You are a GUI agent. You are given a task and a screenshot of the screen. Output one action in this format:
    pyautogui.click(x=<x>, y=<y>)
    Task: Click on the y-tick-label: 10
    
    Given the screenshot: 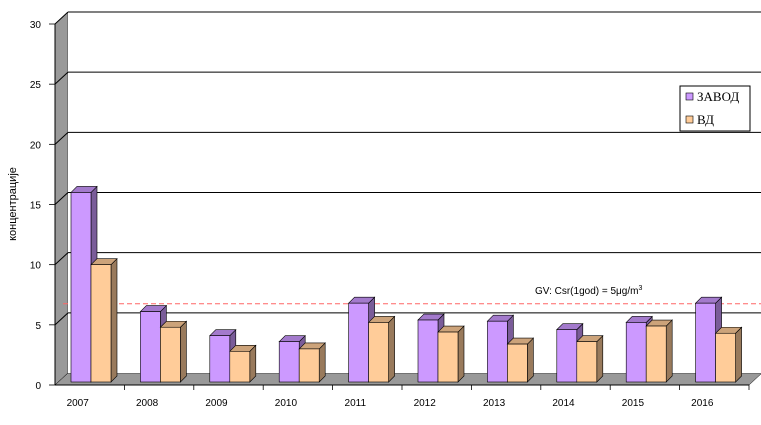 What is the action you would take?
    pyautogui.click(x=36, y=266)
    